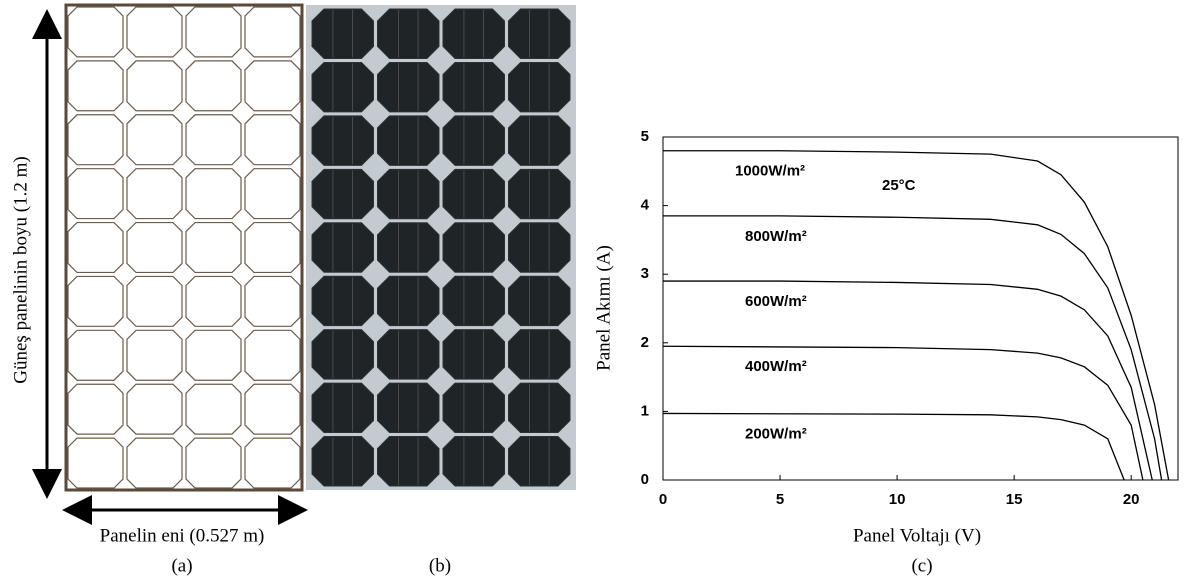  I want to click on y-tick-label: 1, so click(645, 410).